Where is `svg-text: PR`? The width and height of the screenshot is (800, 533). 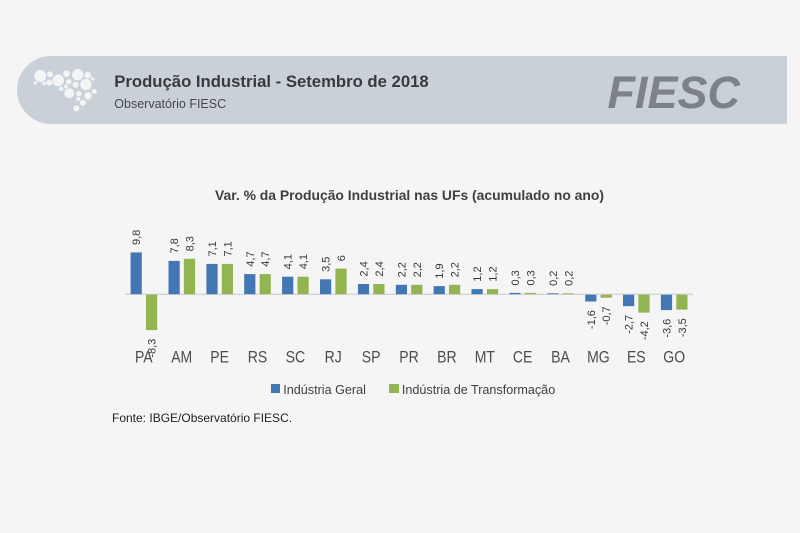
svg-text: PR is located at coordinates (409, 357).